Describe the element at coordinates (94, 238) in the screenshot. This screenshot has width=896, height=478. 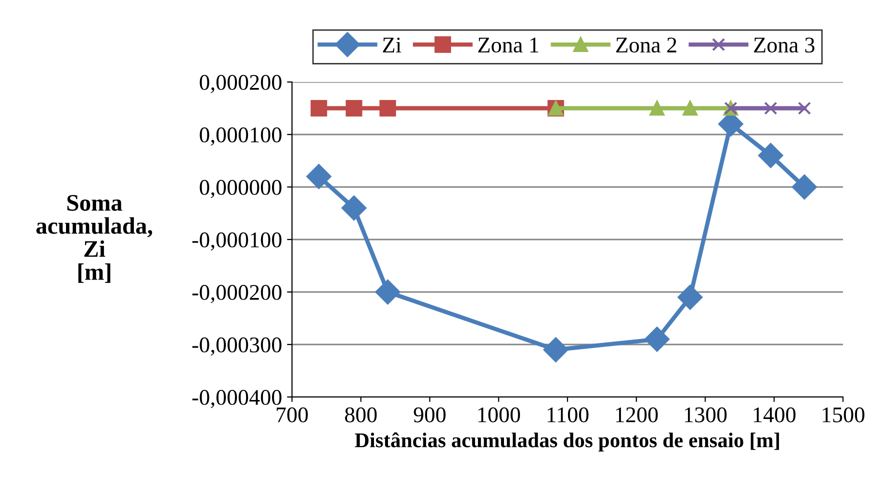
I see `y-axis-title: Soma acumulada, Zi [m]` at that location.